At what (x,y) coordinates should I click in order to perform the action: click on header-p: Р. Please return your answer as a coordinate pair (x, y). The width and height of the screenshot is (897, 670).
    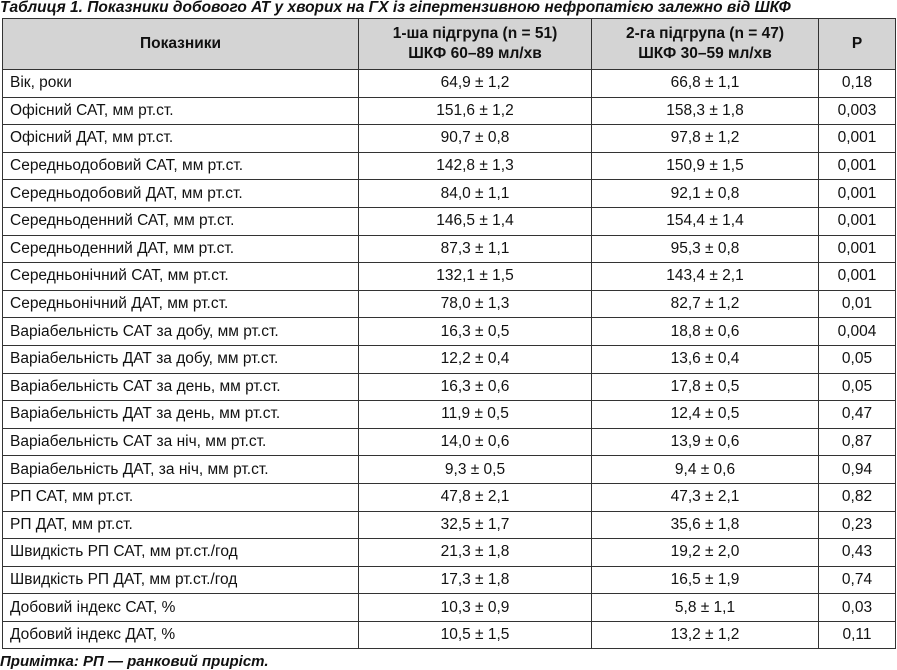
    Looking at the image, I should click on (857, 44).